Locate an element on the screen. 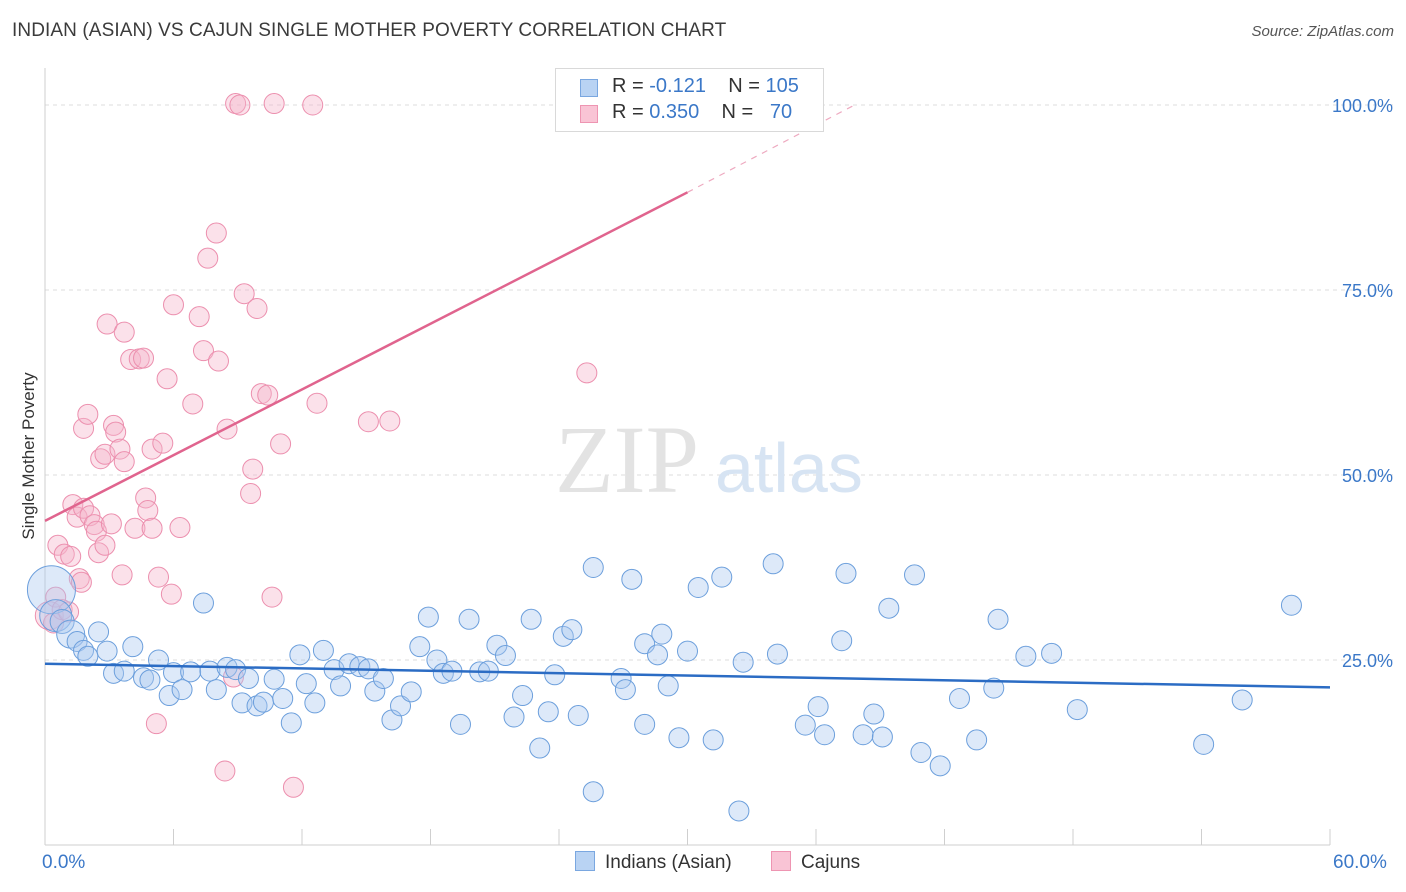 Image resolution: width=1406 pixels, height=892 pixels. n-label: N = is located at coordinates (737, 112).